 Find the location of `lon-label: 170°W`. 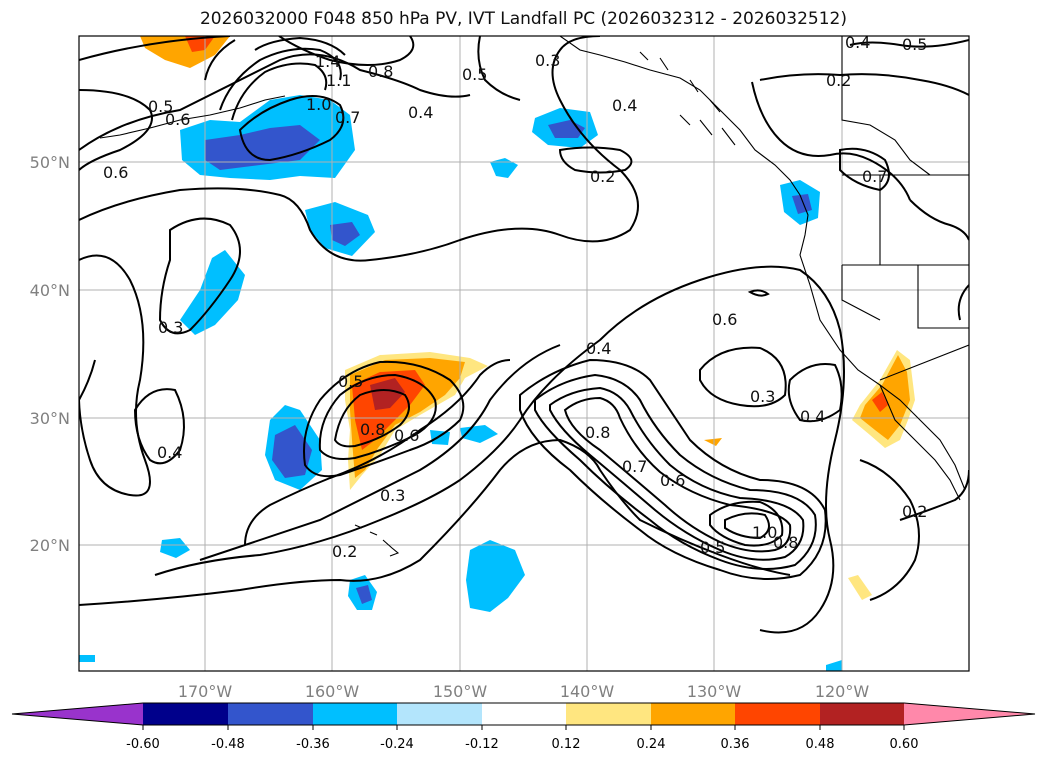

lon-label: 170°W is located at coordinates (205, 691).